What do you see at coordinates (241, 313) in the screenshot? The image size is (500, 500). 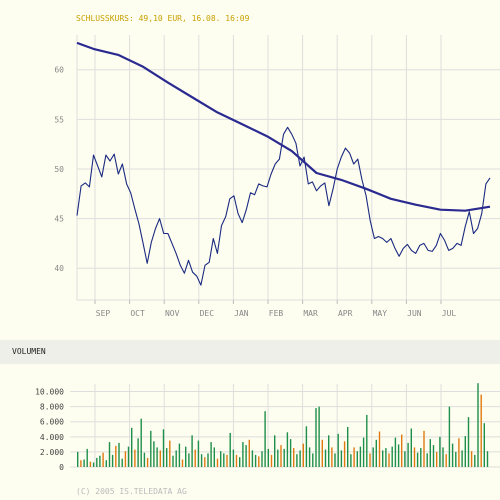 I see `price-x-tick-label: JAN` at bounding box center [241, 313].